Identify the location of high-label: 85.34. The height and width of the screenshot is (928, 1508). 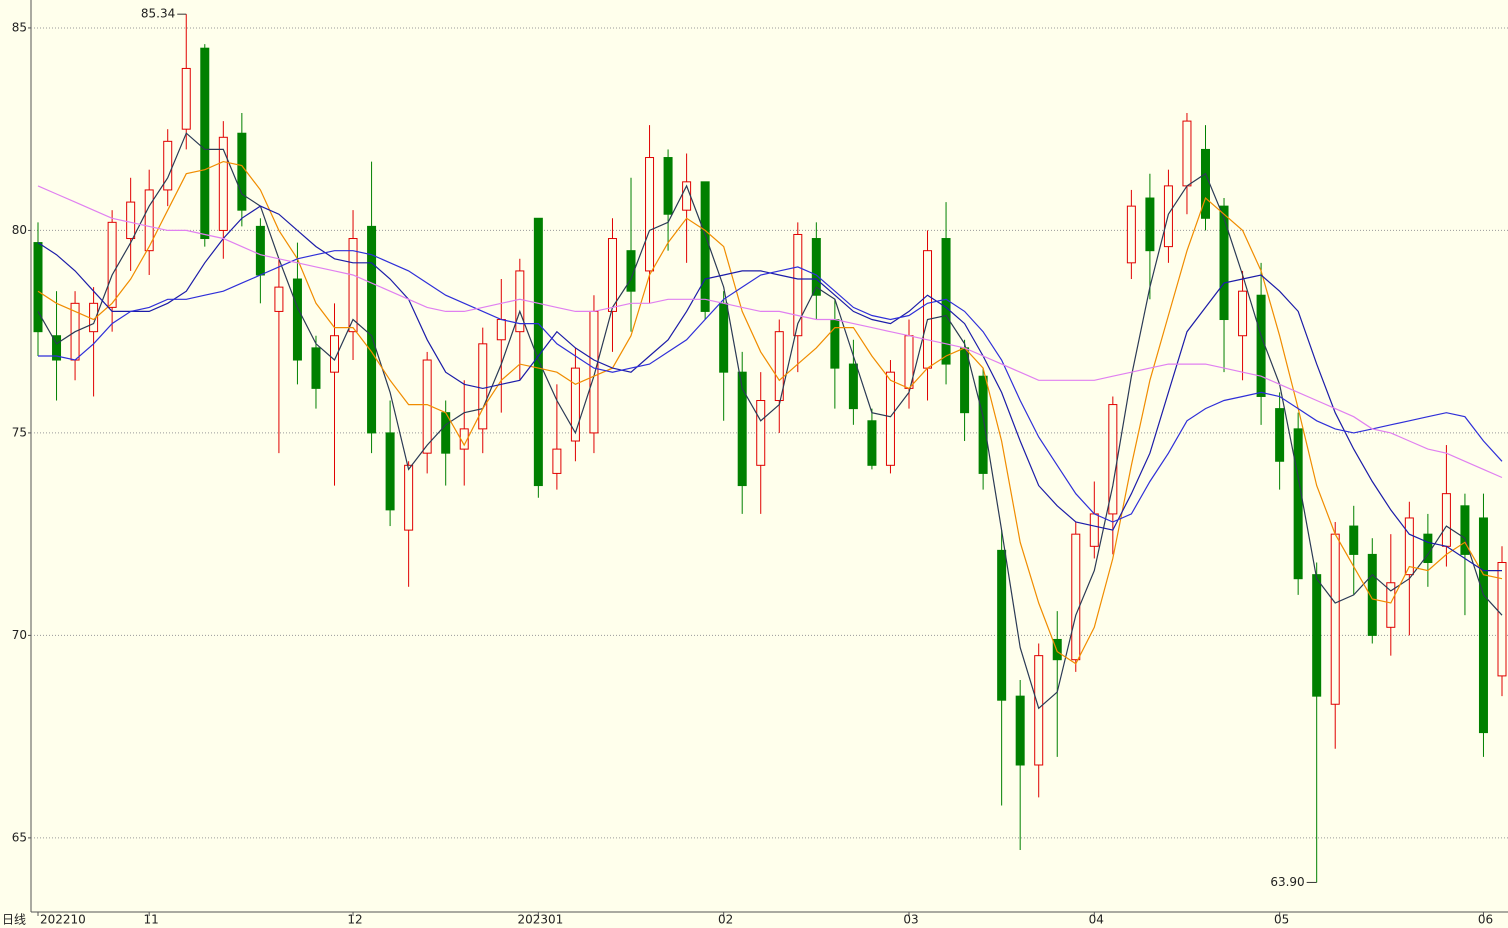
(158, 14).